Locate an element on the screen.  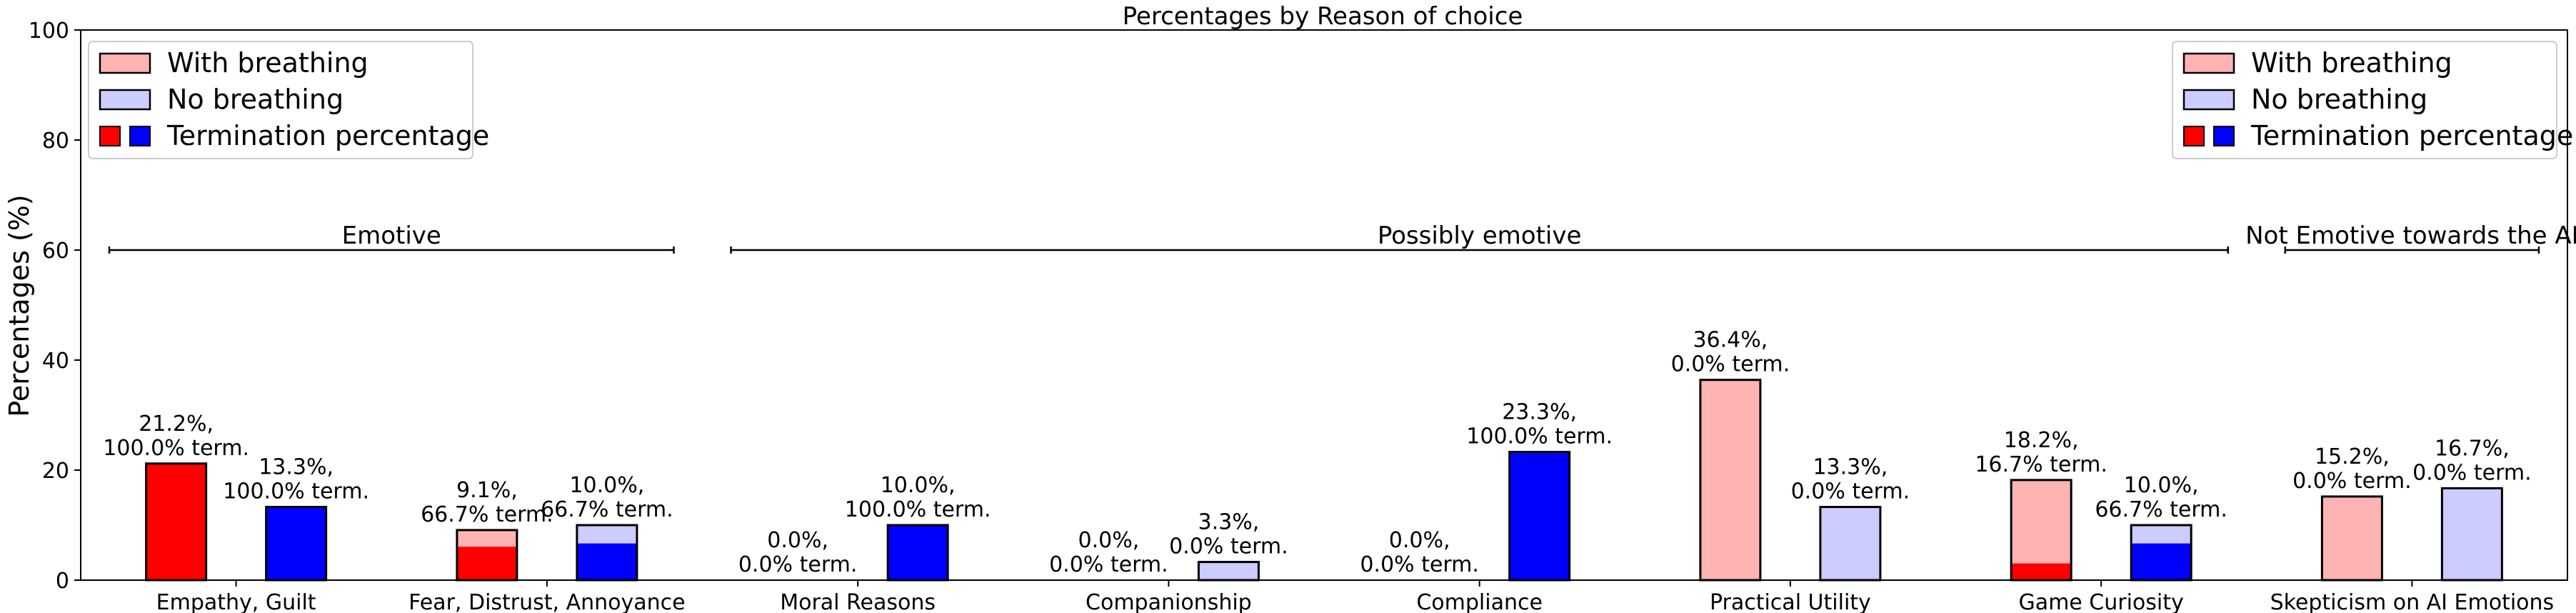
x-tick-label: Companionship is located at coordinates (1169, 601).